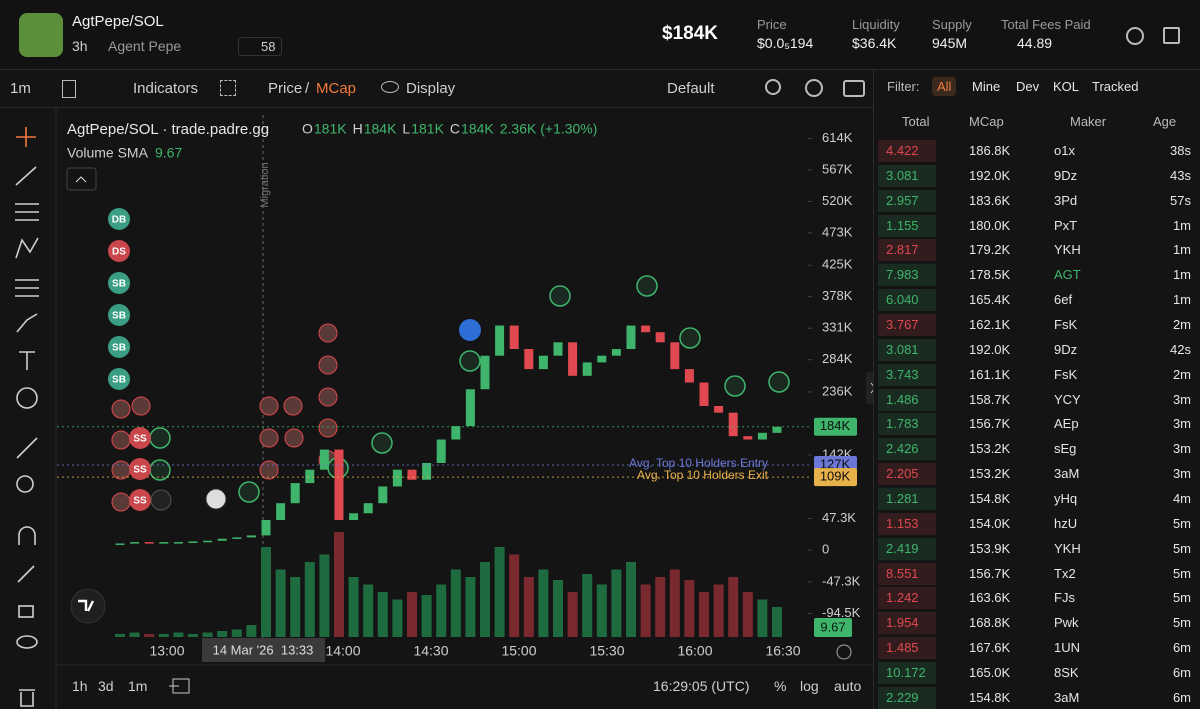 Image resolution: width=1200 pixels, height=709 pixels. I want to click on lock-tool, so click(26, 611).